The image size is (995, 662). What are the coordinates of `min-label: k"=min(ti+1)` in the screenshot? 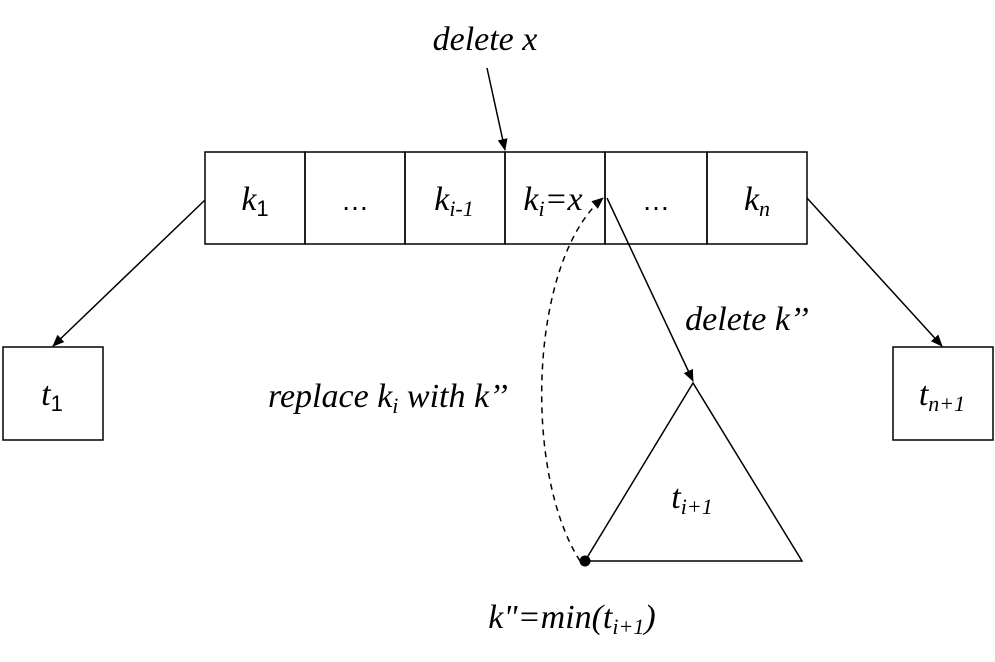 It's located at (571, 619).